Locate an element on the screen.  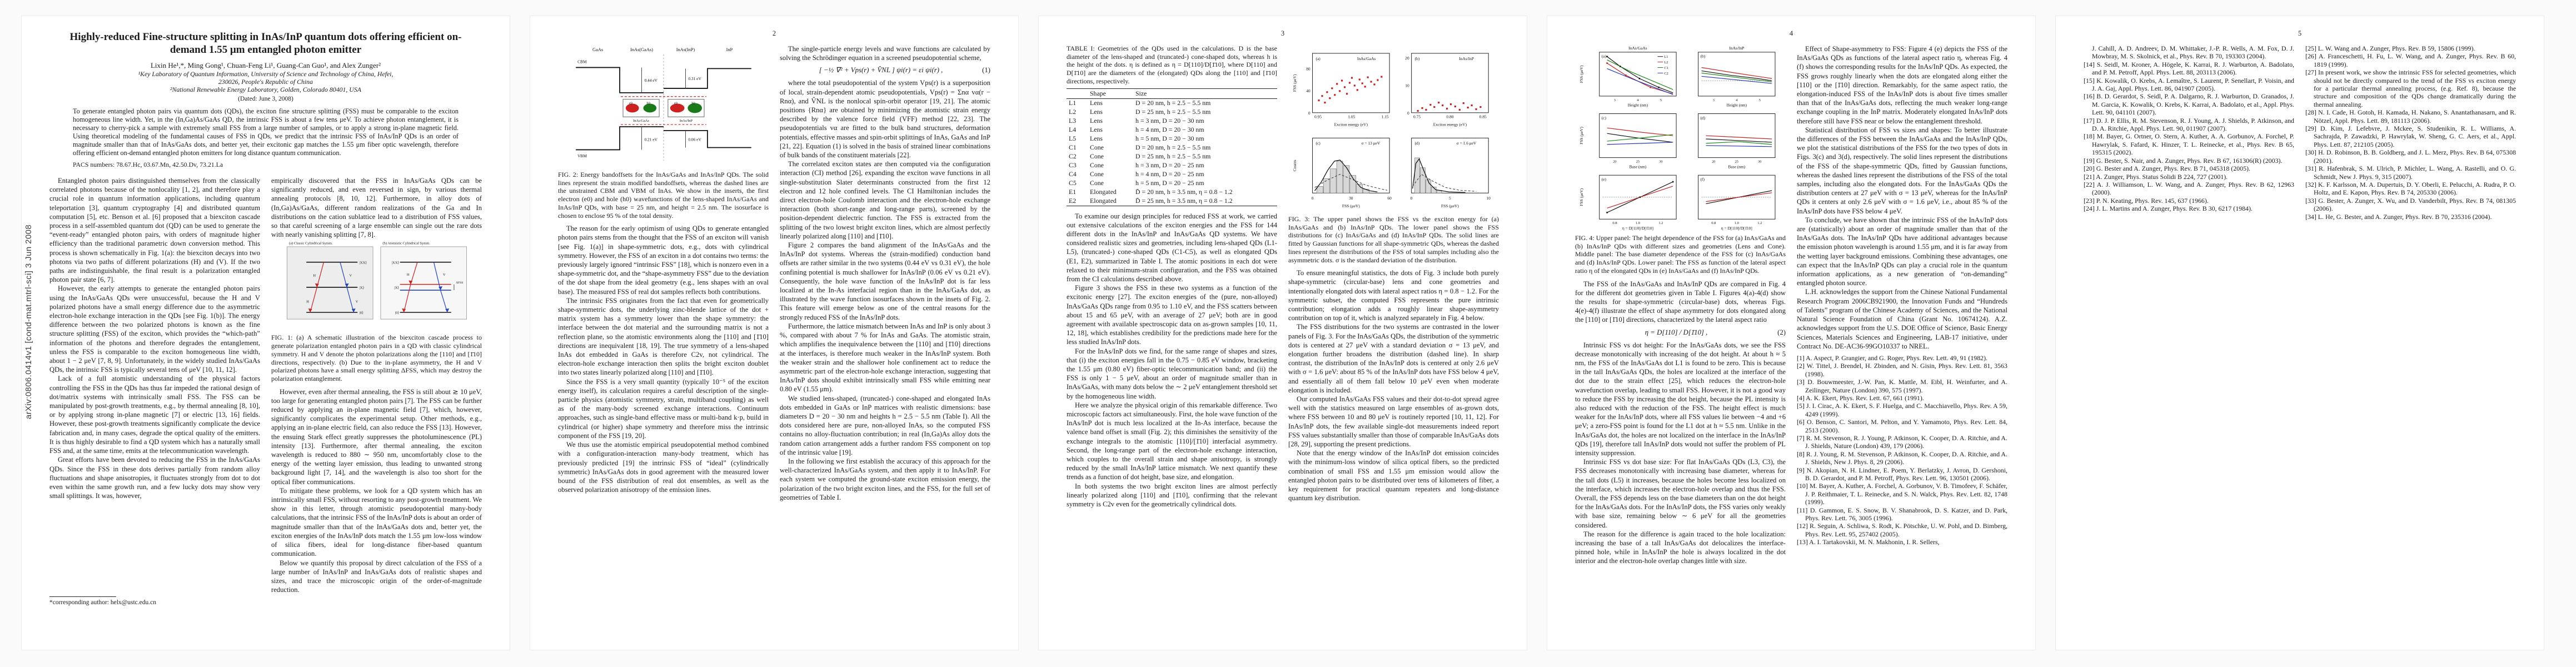
table-row: C5 Cone h = 5 nm, D = 20 − 25 nm is located at coordinates (1172, 183).